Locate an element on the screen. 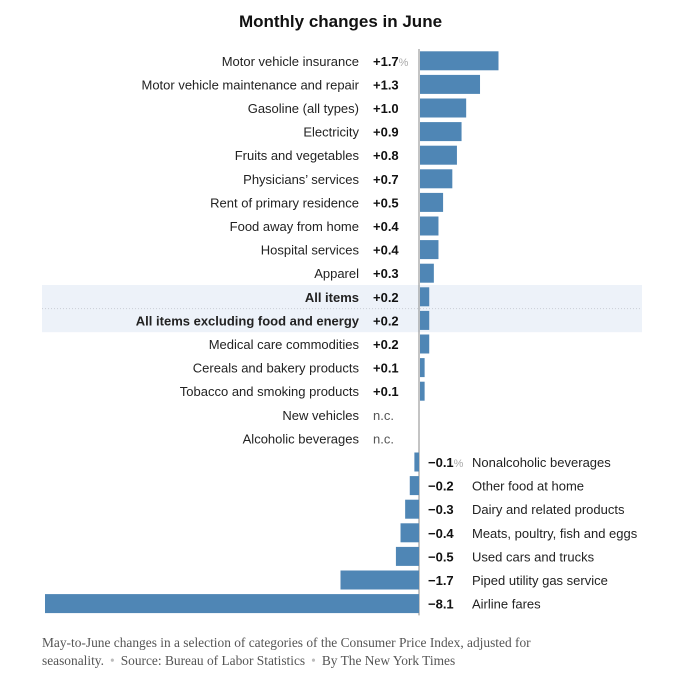  category-label: Gasoline (all types) is located at coordinates (303, 108).